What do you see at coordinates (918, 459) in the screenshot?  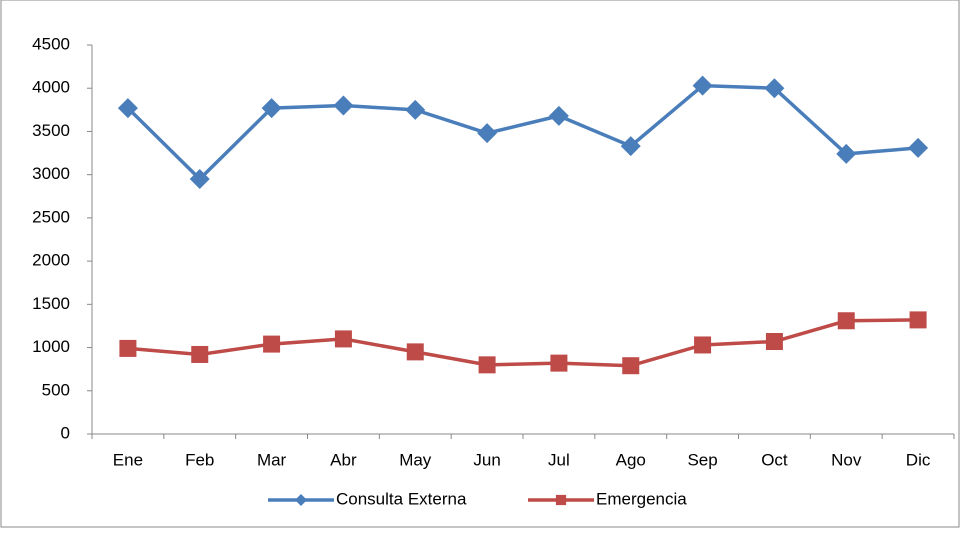 I see `x-tick-label: Dic` at bounding box center [918, 459].